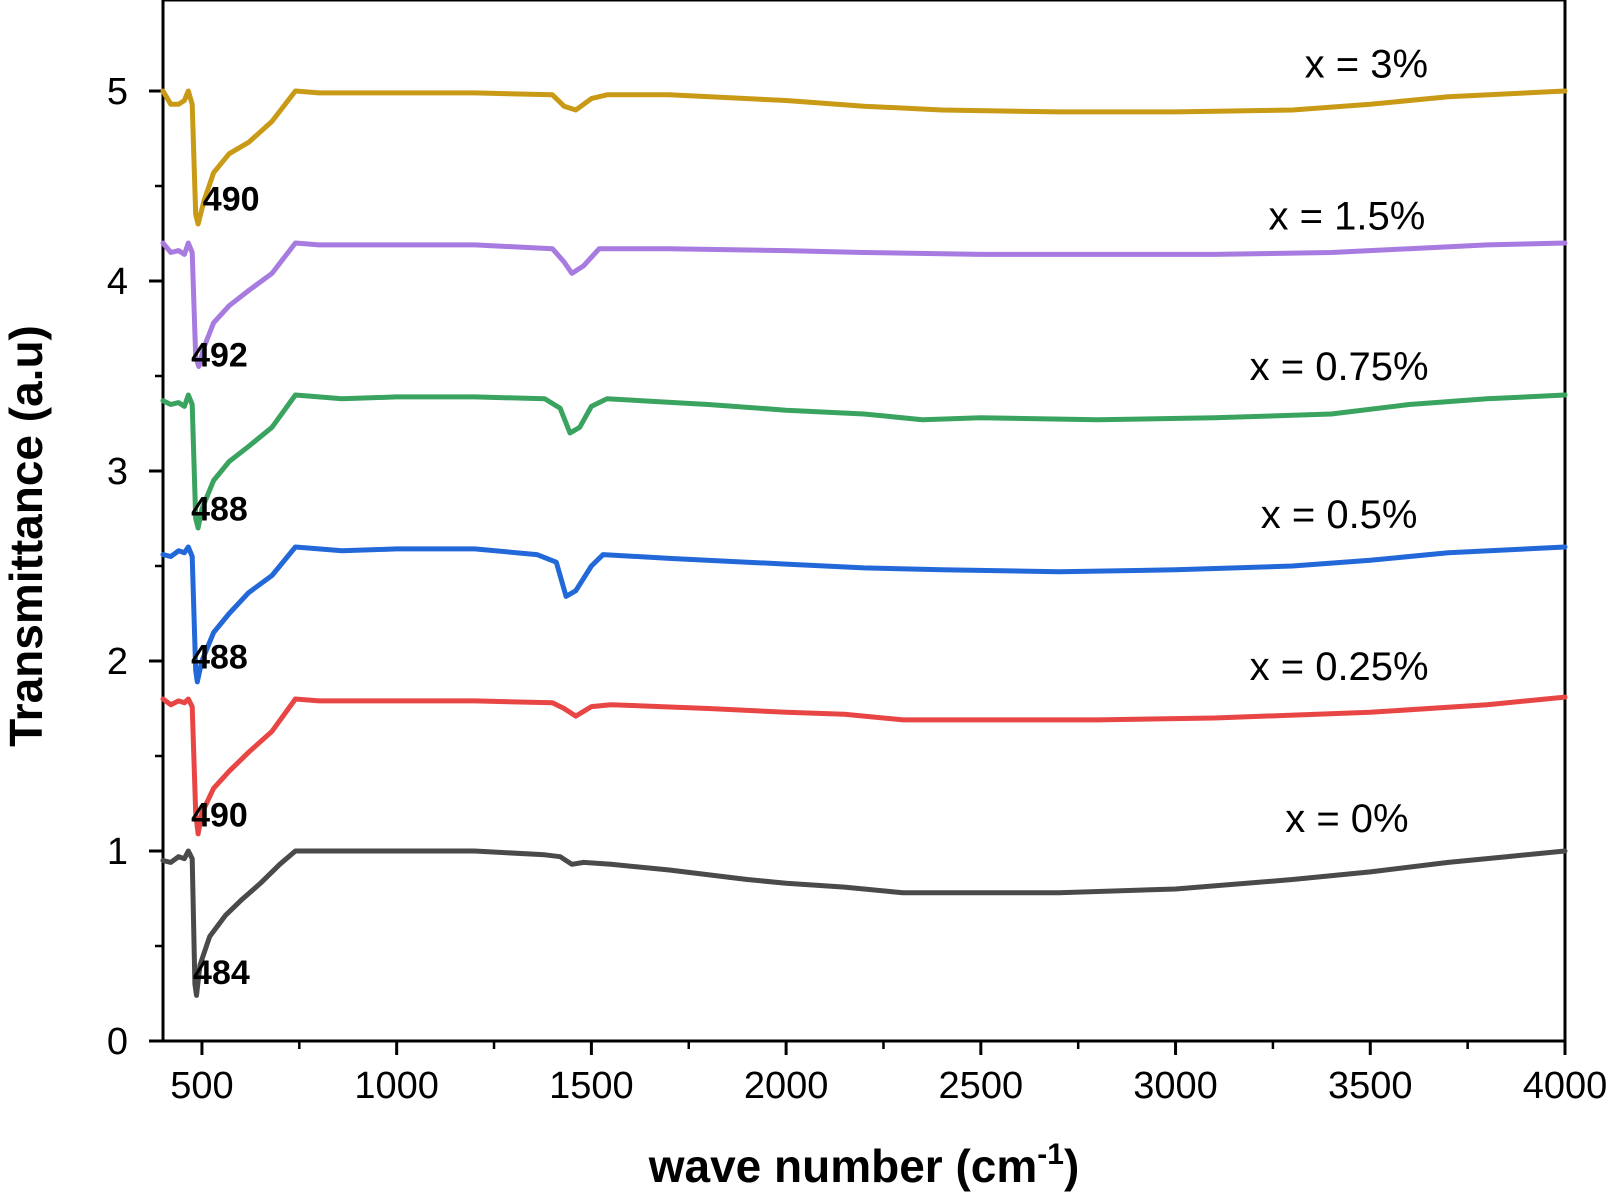 The image size is (1614, 1197). I want to click on x-tick-label: 500, so click(201, 1086).